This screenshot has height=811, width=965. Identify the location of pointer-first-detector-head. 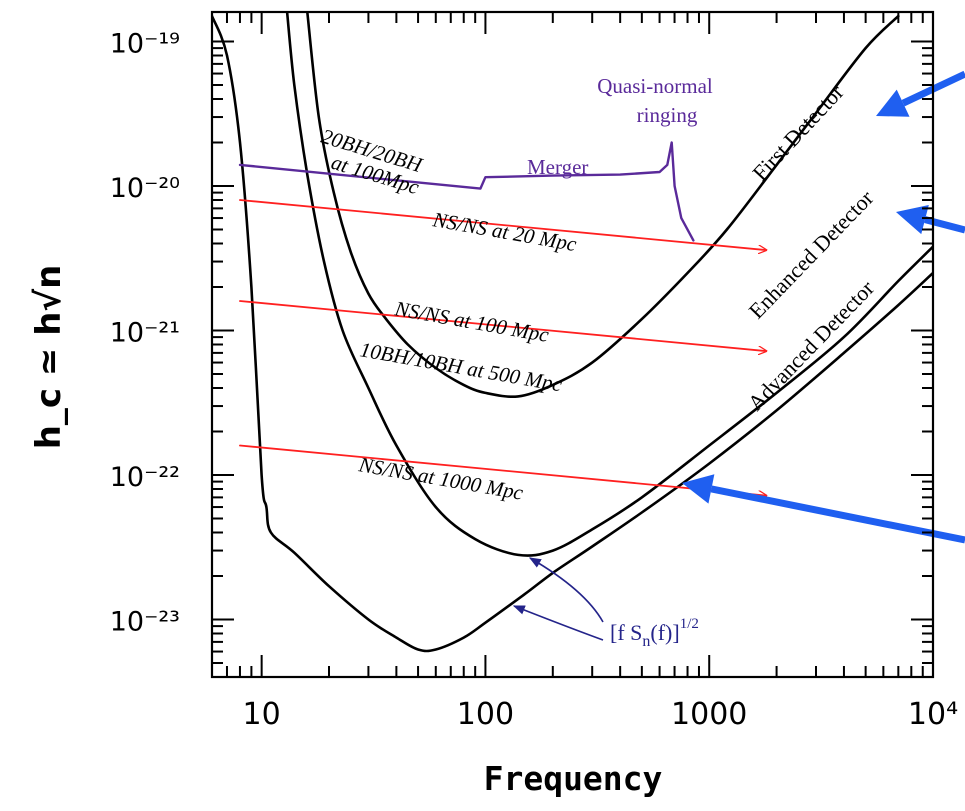
(893, 103).